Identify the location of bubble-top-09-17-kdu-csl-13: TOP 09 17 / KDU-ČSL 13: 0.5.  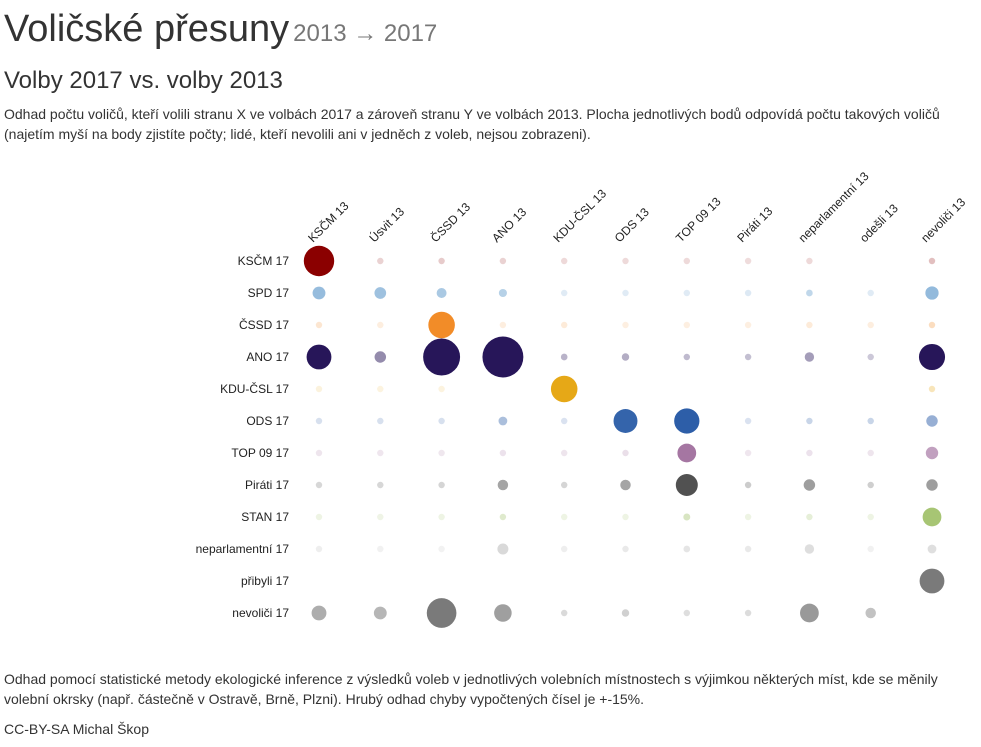
(564, 453).